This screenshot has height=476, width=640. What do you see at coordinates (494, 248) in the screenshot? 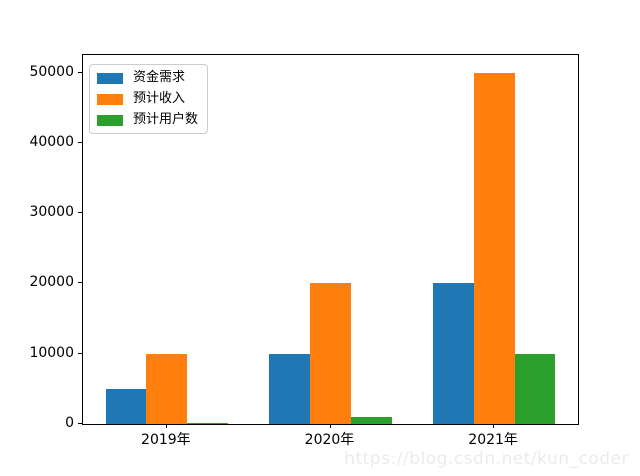
I see `bar-series1-cat2` at bounding box center [494, 248].